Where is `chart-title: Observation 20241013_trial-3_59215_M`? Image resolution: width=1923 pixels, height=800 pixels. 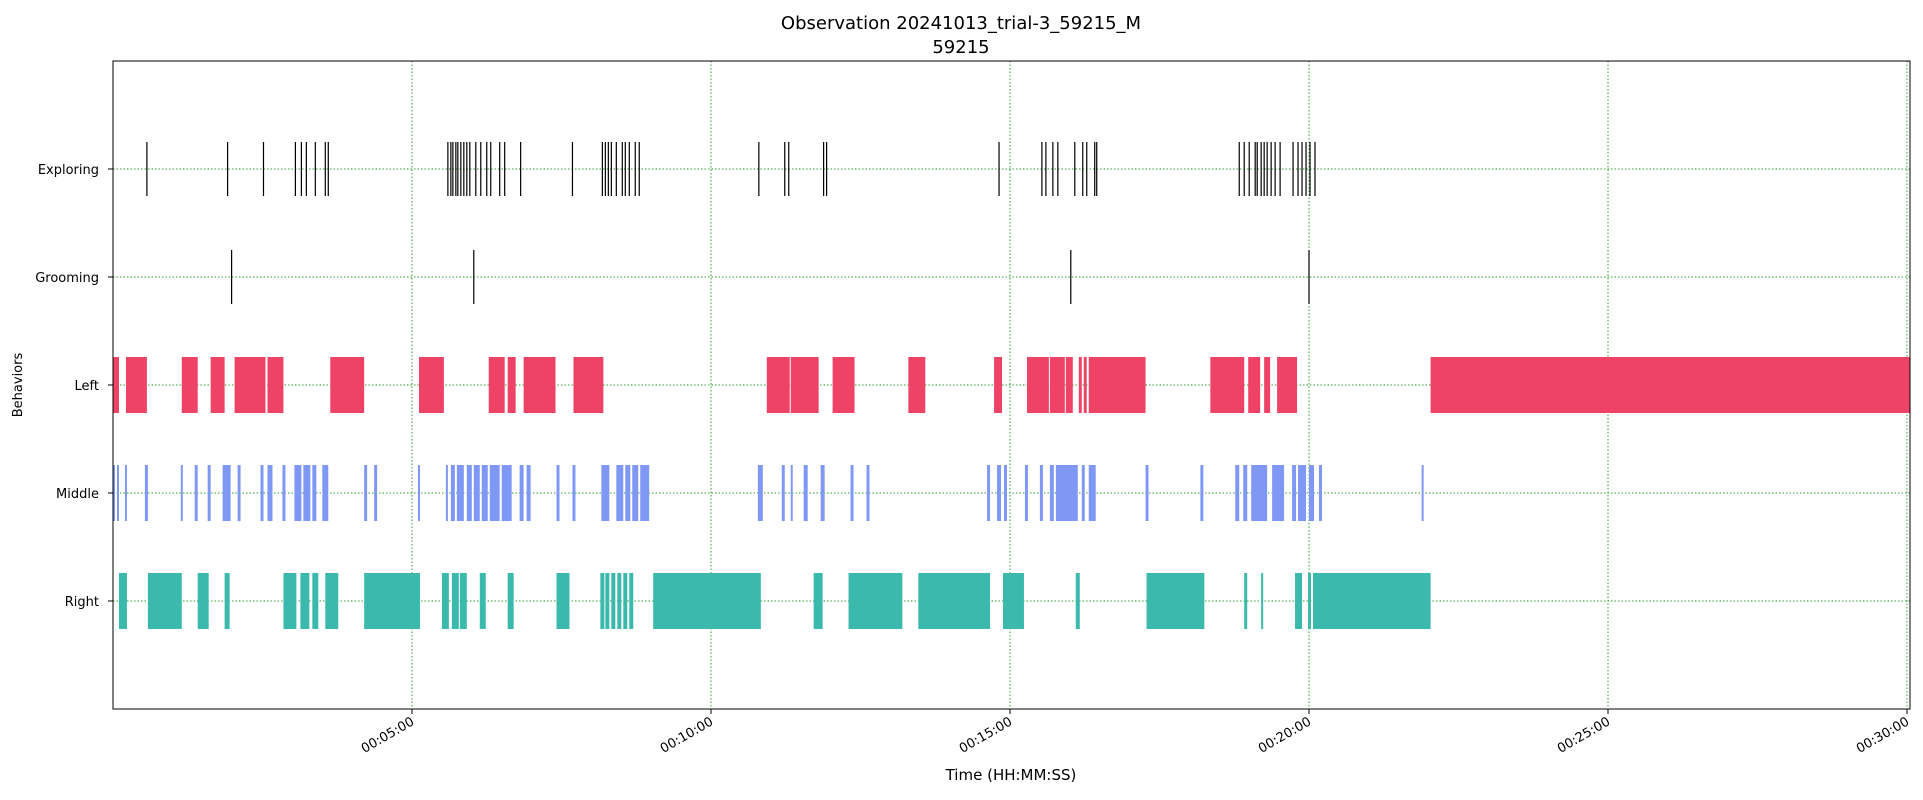 chart-title: Observation 20241013_trial-3_59215_M is located at coordinates (961, 23).